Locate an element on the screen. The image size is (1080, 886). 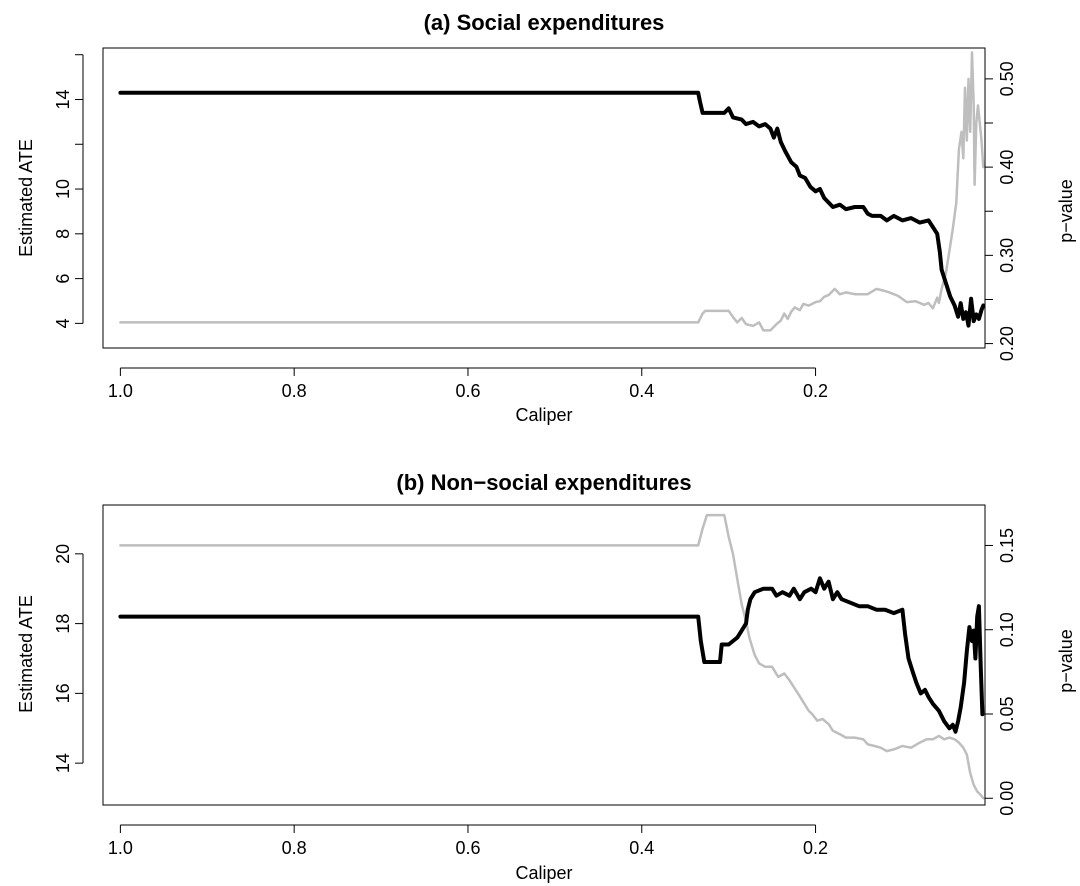
y-tick-label-right: 0.05 is located at coordinates (1007, 713).